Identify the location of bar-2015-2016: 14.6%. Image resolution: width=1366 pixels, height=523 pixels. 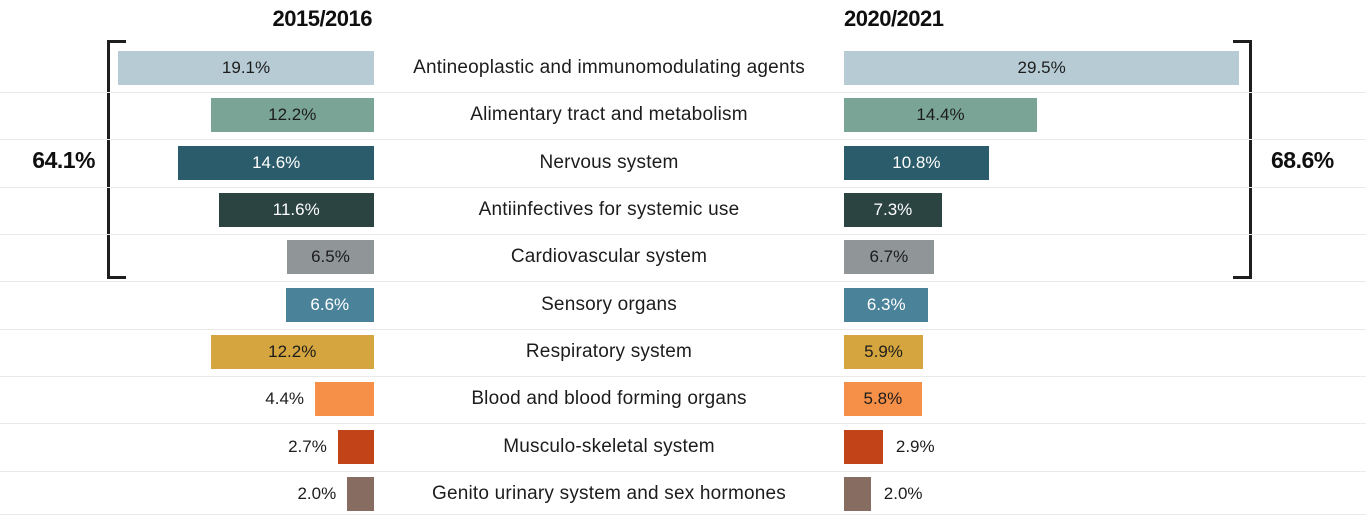
(276, 162).